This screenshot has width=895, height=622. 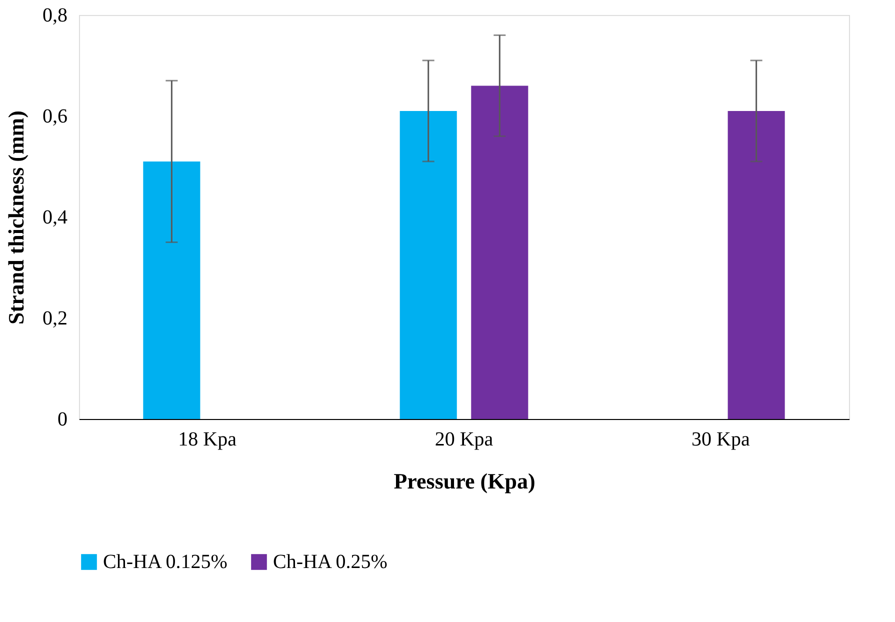 I want to click on x-tick-label: 20 Kpa, so click(x=464, y=439).